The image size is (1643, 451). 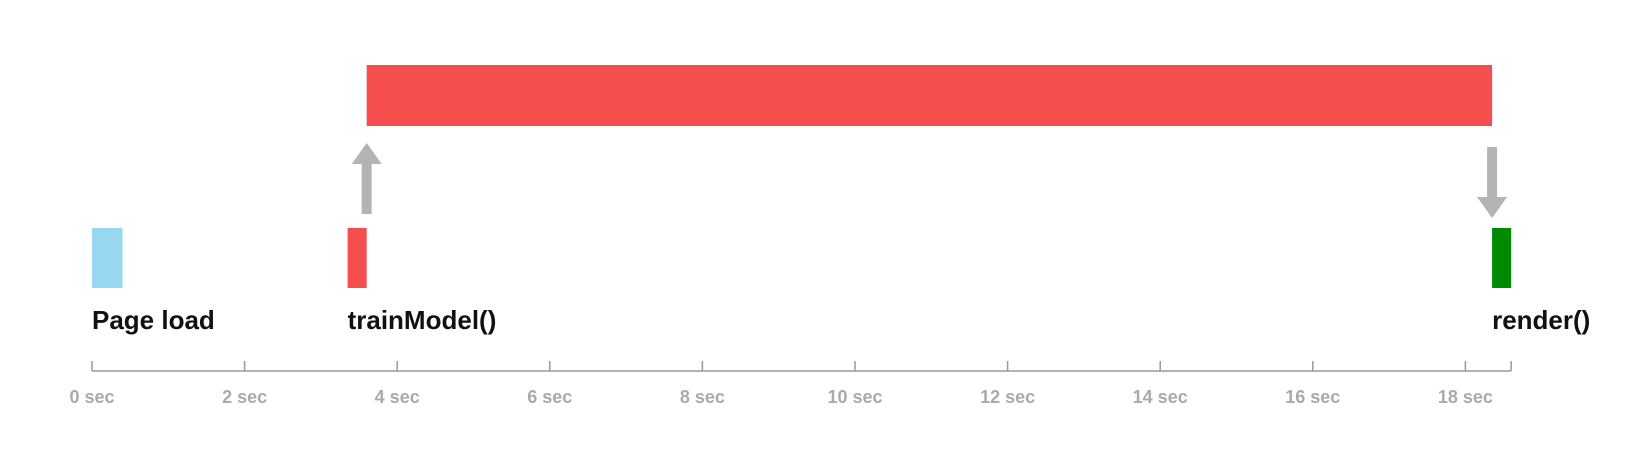 What do you see at coordinates (153, 320) in the screenshot?
I see `page-load-label: Page load` at bounding box center [153, 320].